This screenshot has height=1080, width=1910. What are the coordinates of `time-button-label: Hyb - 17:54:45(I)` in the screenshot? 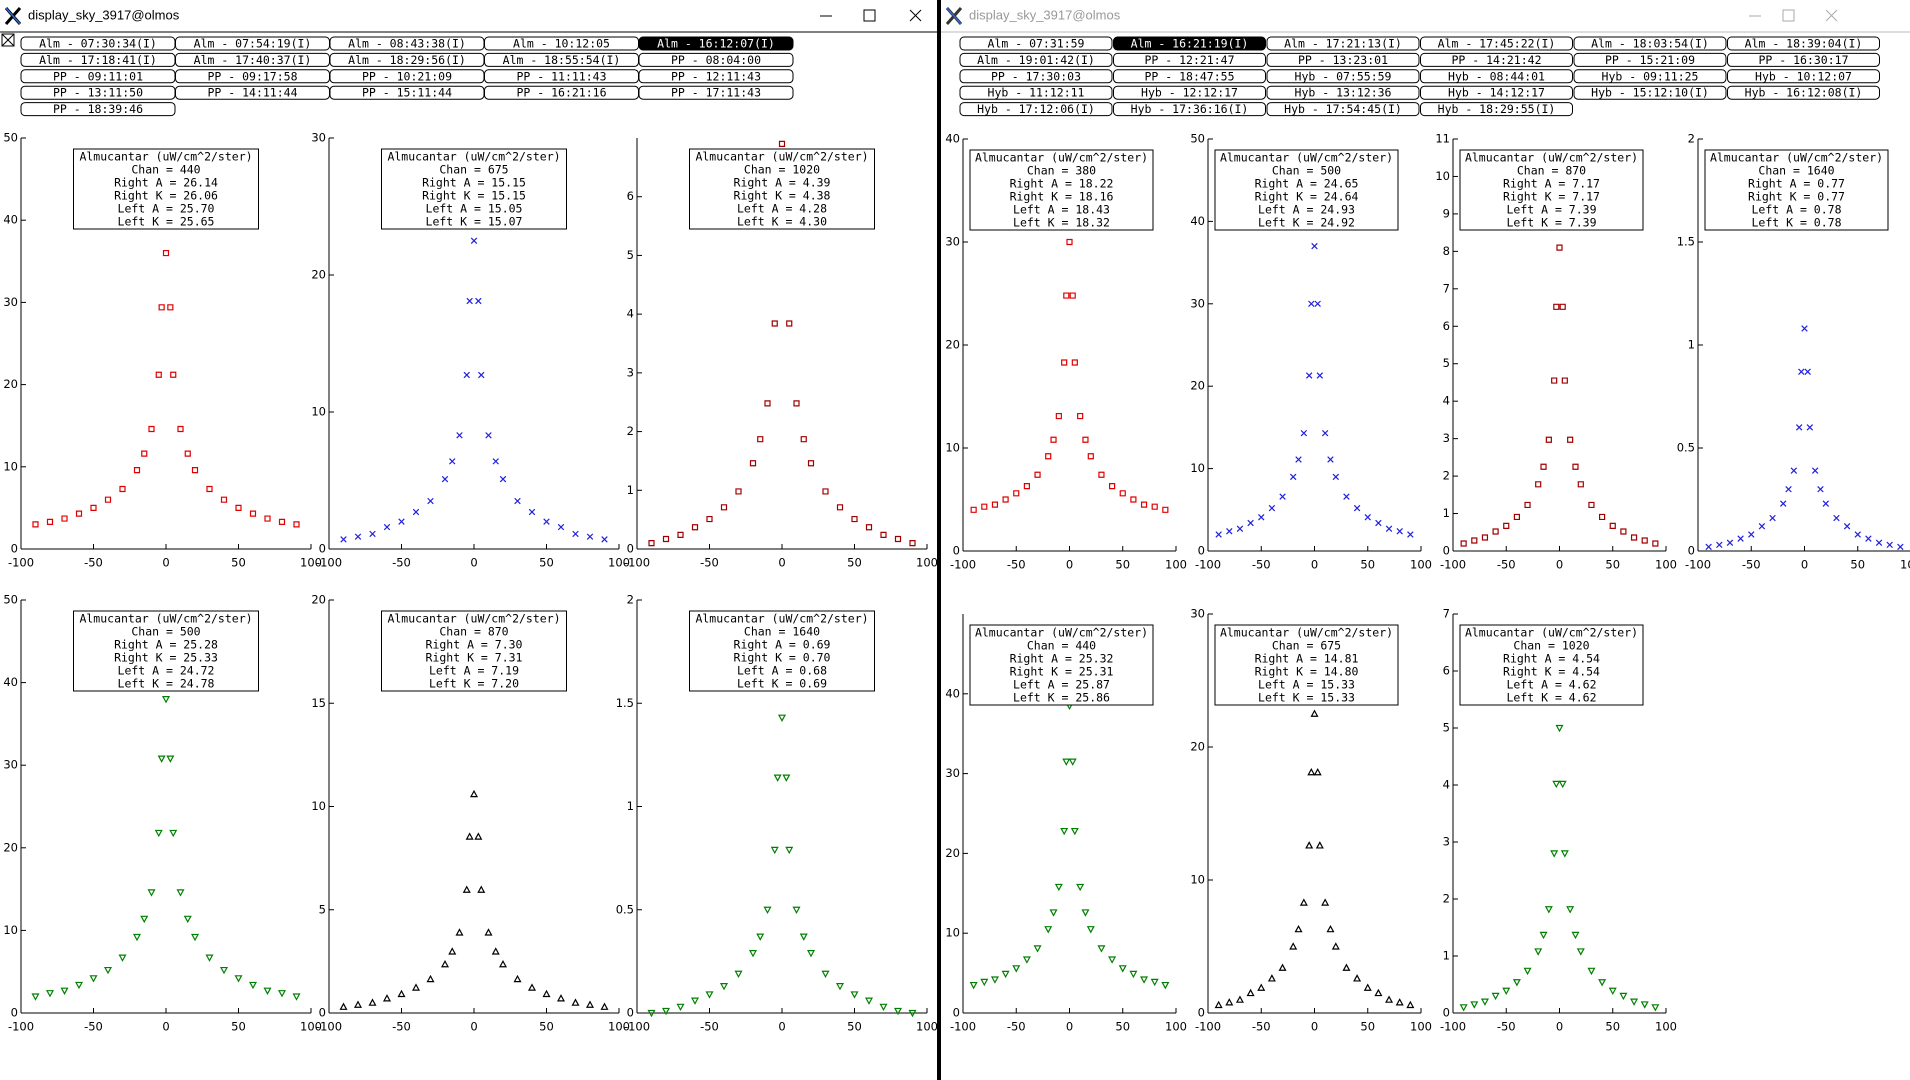 It's located at (1343, 109).